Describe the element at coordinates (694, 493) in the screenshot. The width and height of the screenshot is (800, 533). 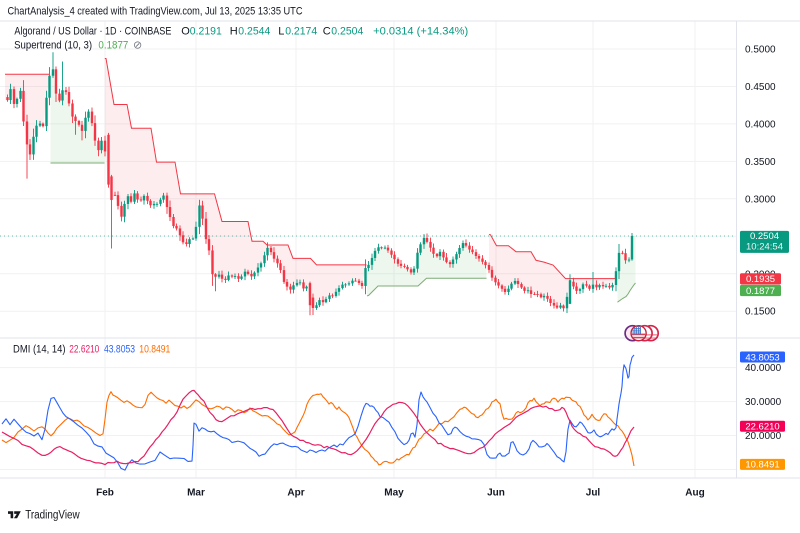
I see `svg-text: Aug` at that location.